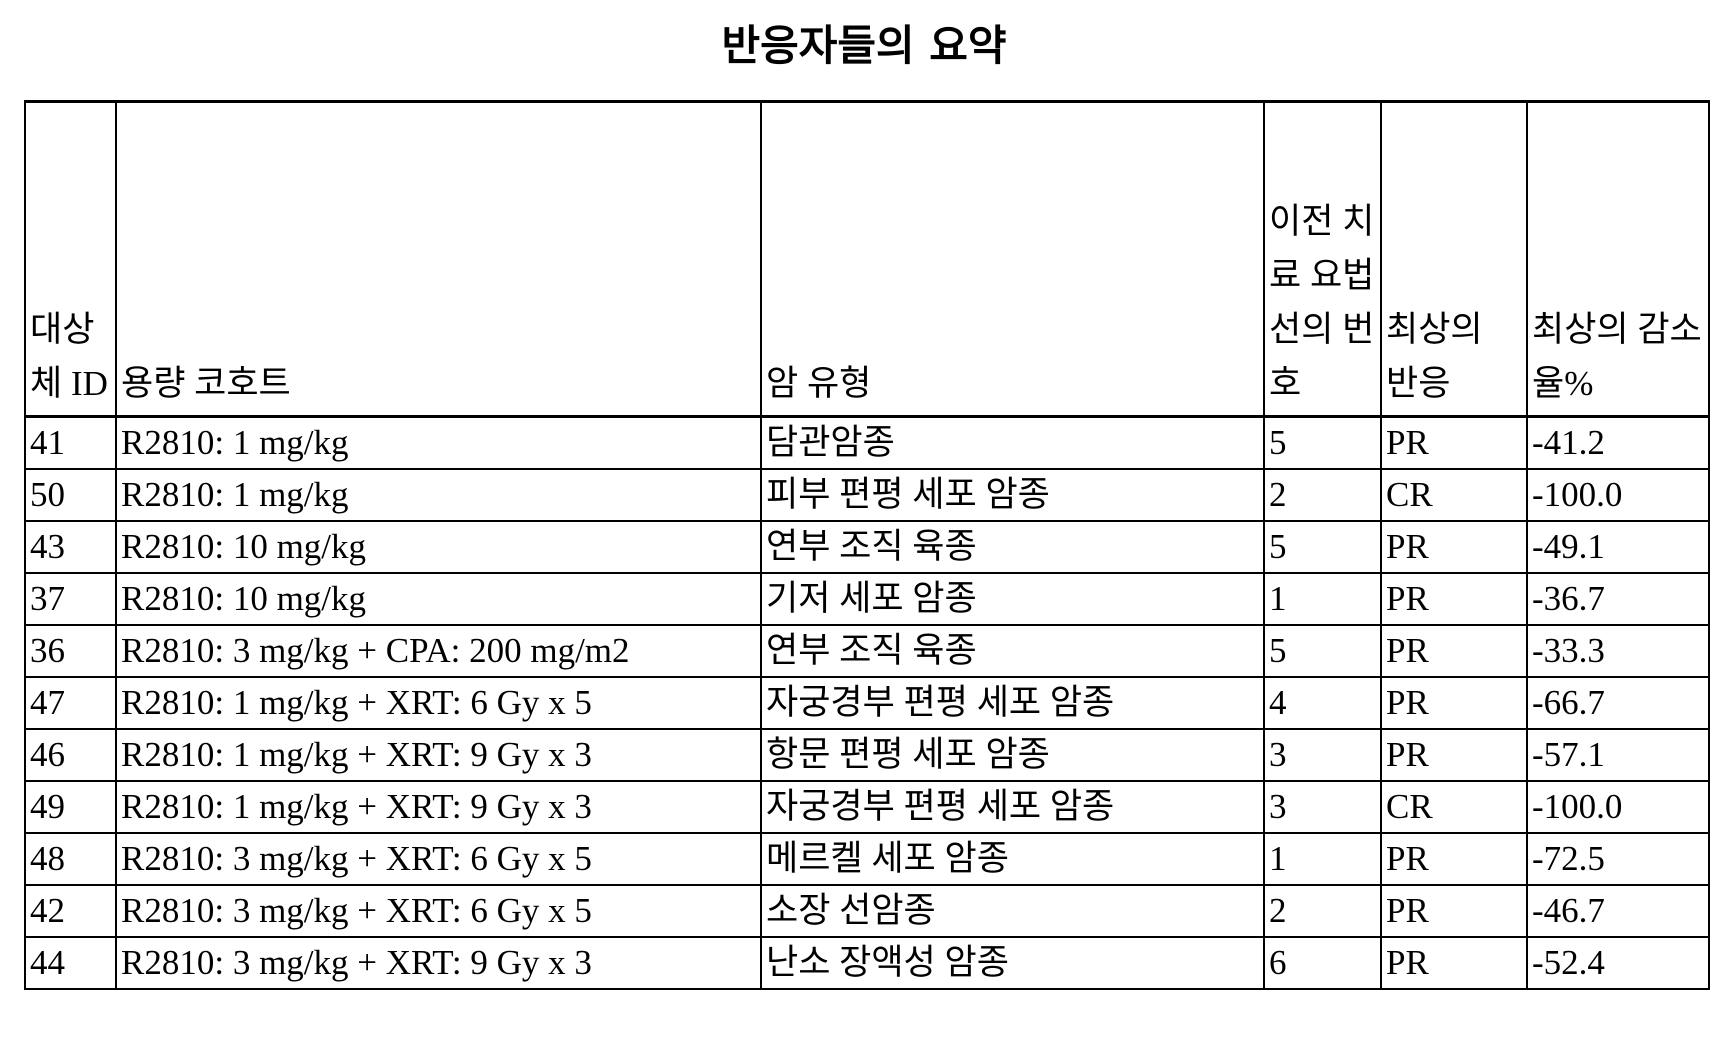  Describe the element at coordinates (864, 42) in the screenshot. I see `page-title: 반응자들의 요약` at that location.